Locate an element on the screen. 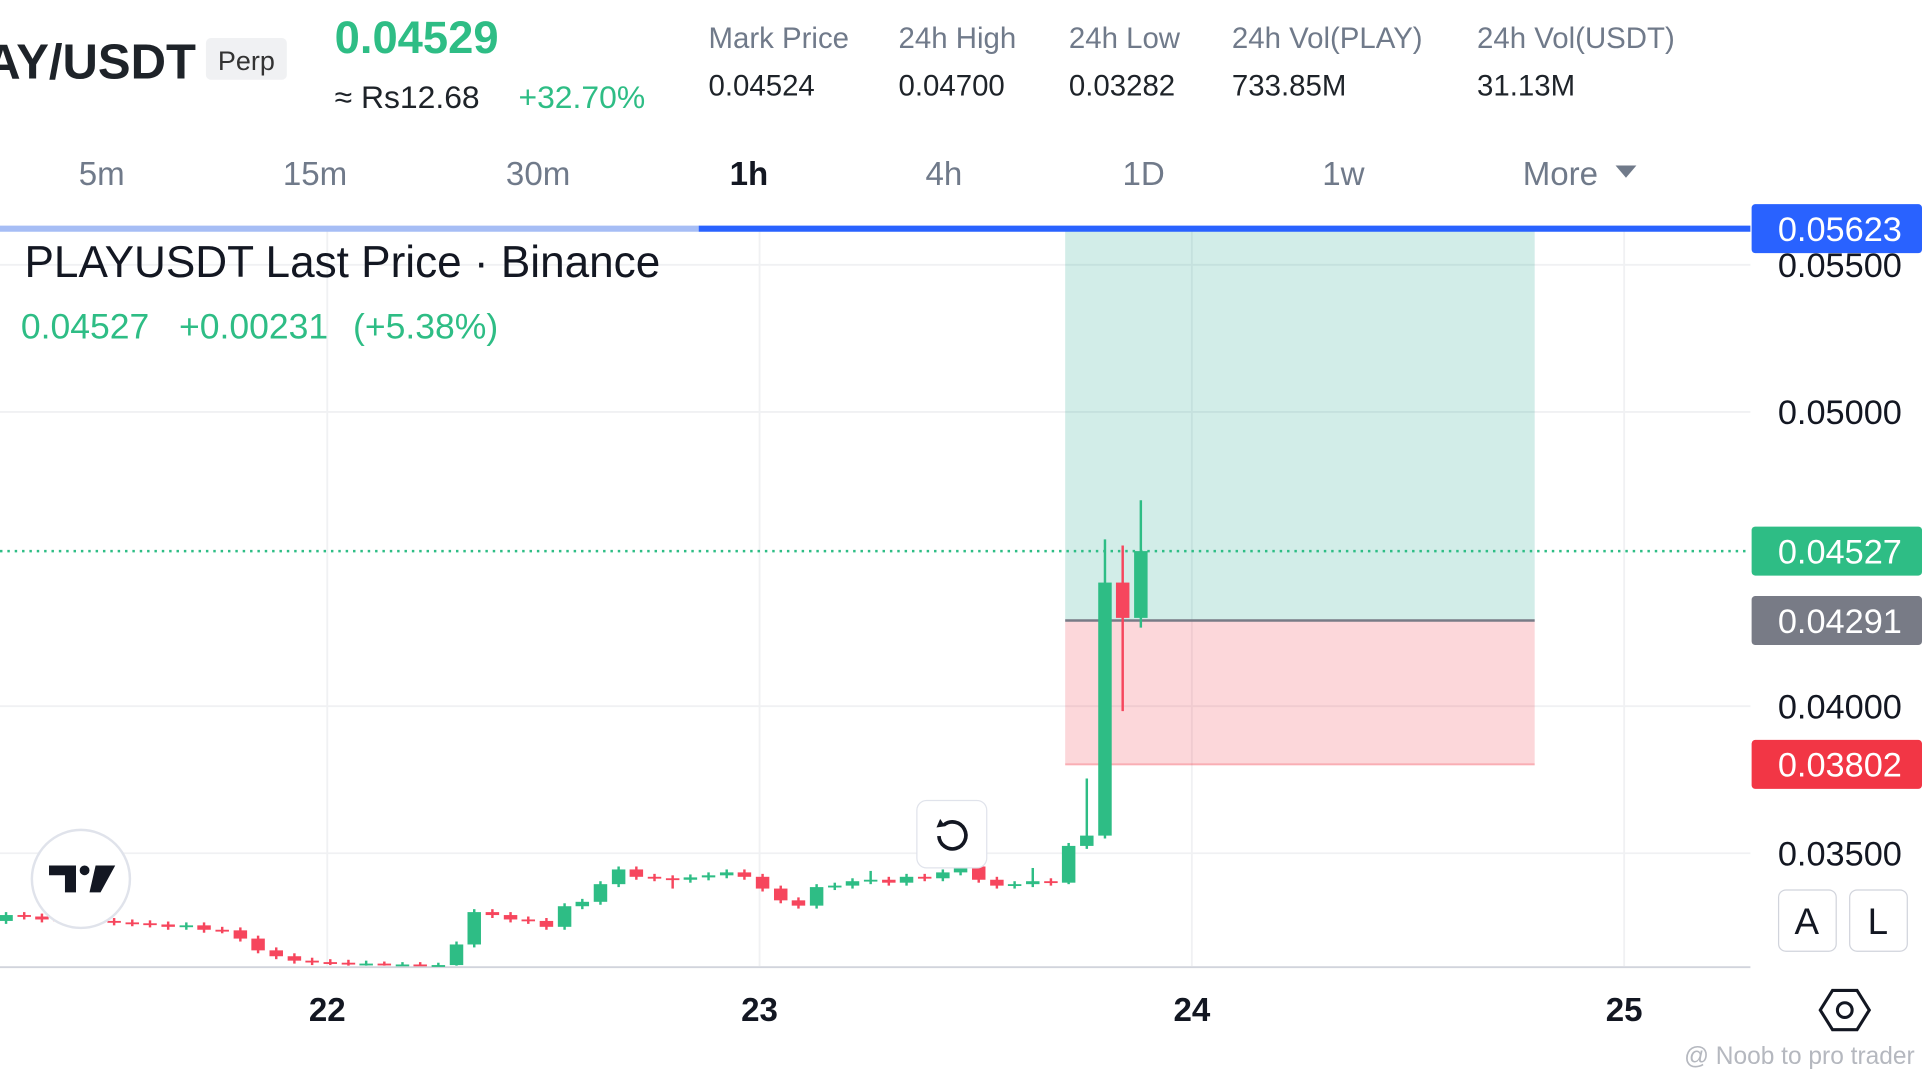 The image size is (1922, 1080). stat-label: 24h High is located at coordinates (957, 38).